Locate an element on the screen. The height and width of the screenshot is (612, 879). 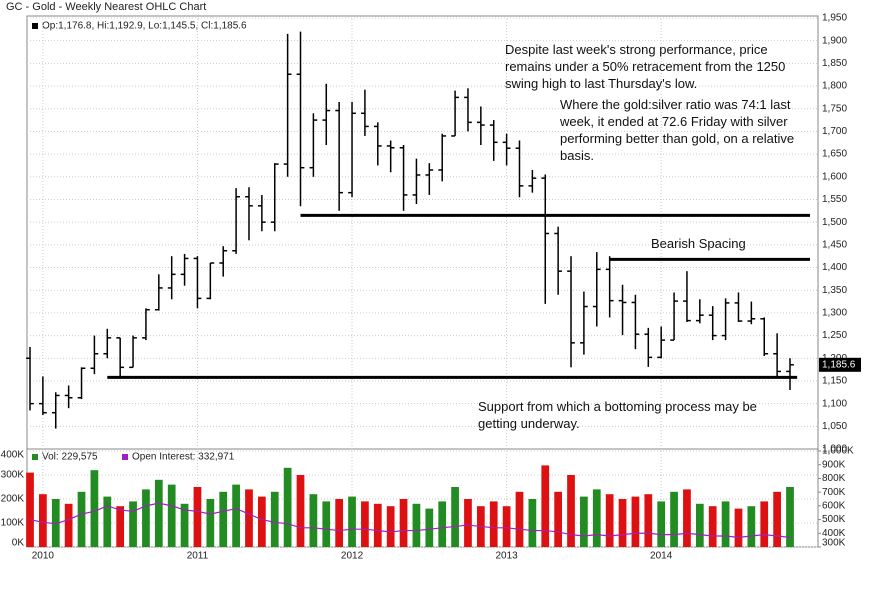
y2-tick-label: 400K is located at coordinates (834, 533).